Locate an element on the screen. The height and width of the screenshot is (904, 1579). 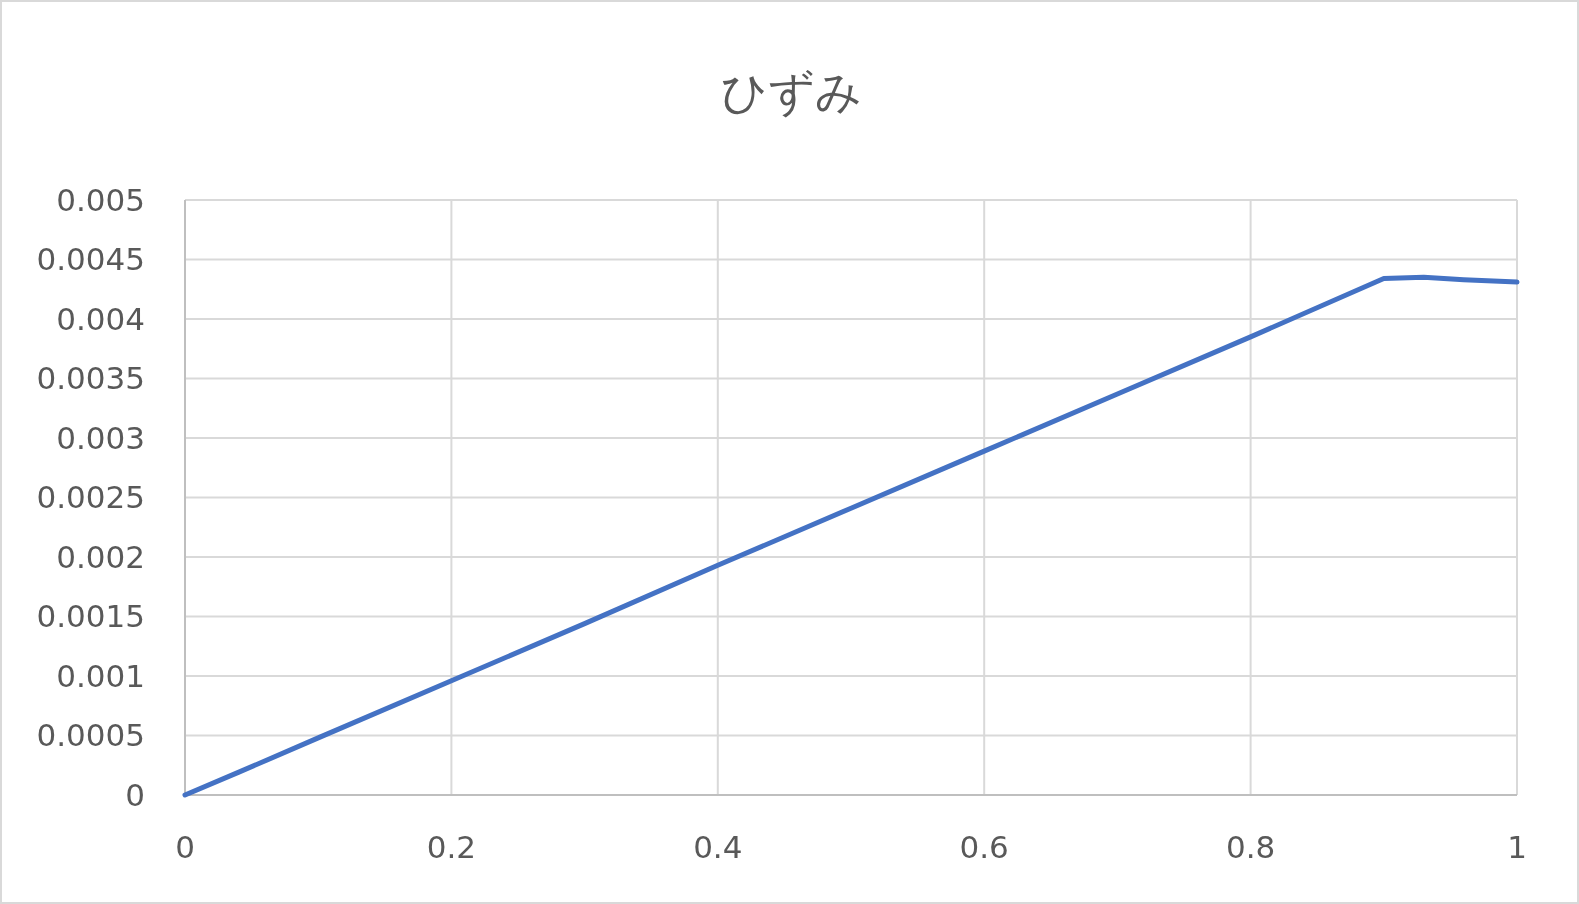
y-tick-label: 0.0045 is located at coordinates (90, 259).